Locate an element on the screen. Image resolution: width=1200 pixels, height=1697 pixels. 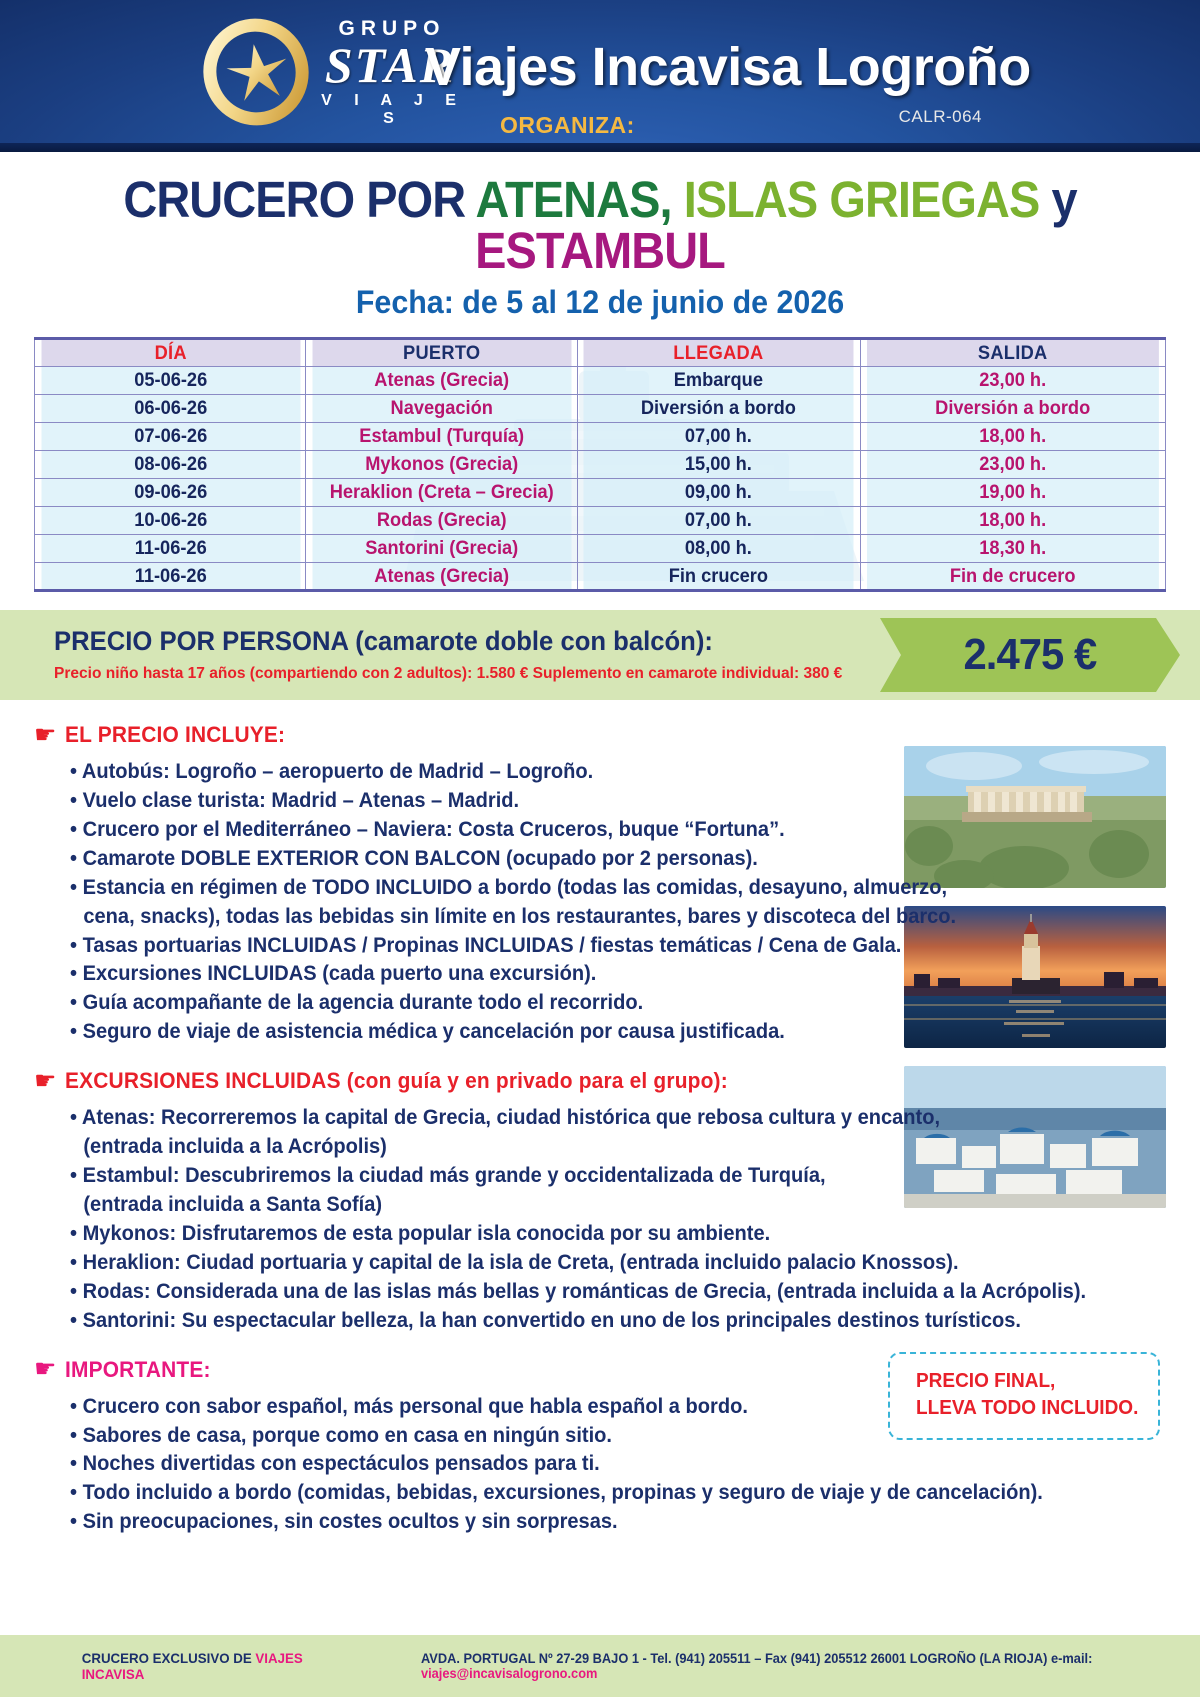
cell-dia: 07-06-26 is located at coordinates (170, 436).